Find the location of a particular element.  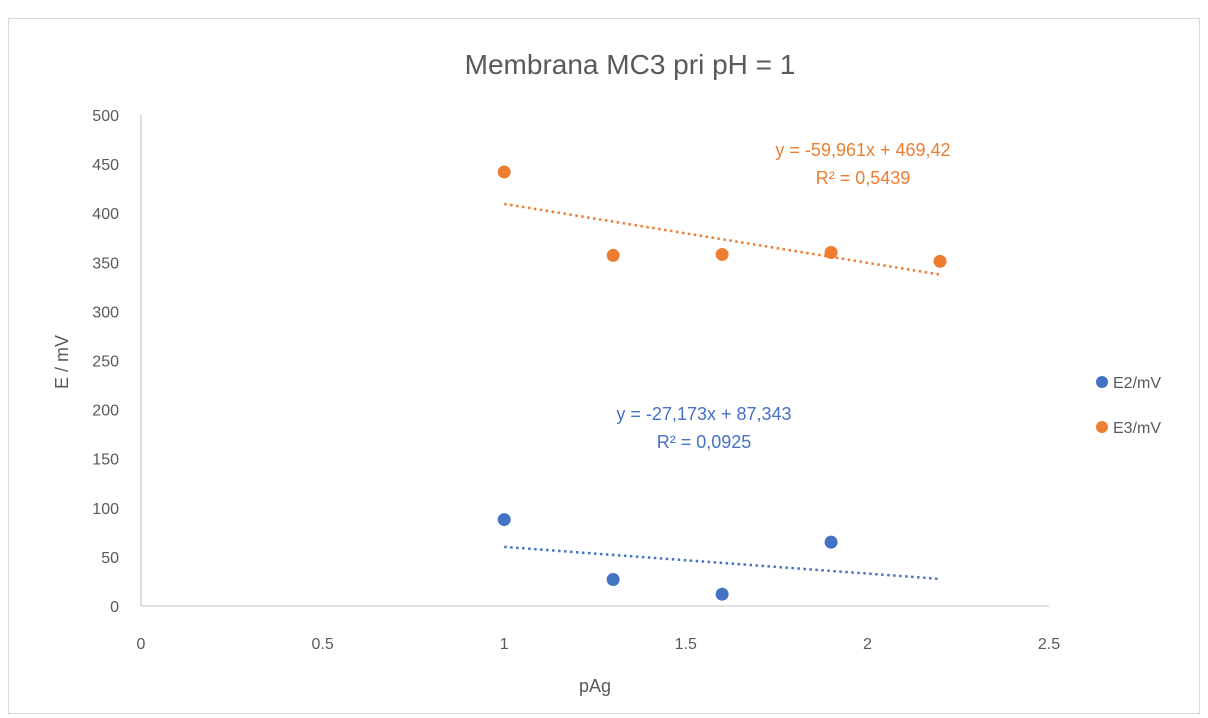

e3-trendline-equation: y = -59,961x + 469,42 is located at coordinates (862, 150).